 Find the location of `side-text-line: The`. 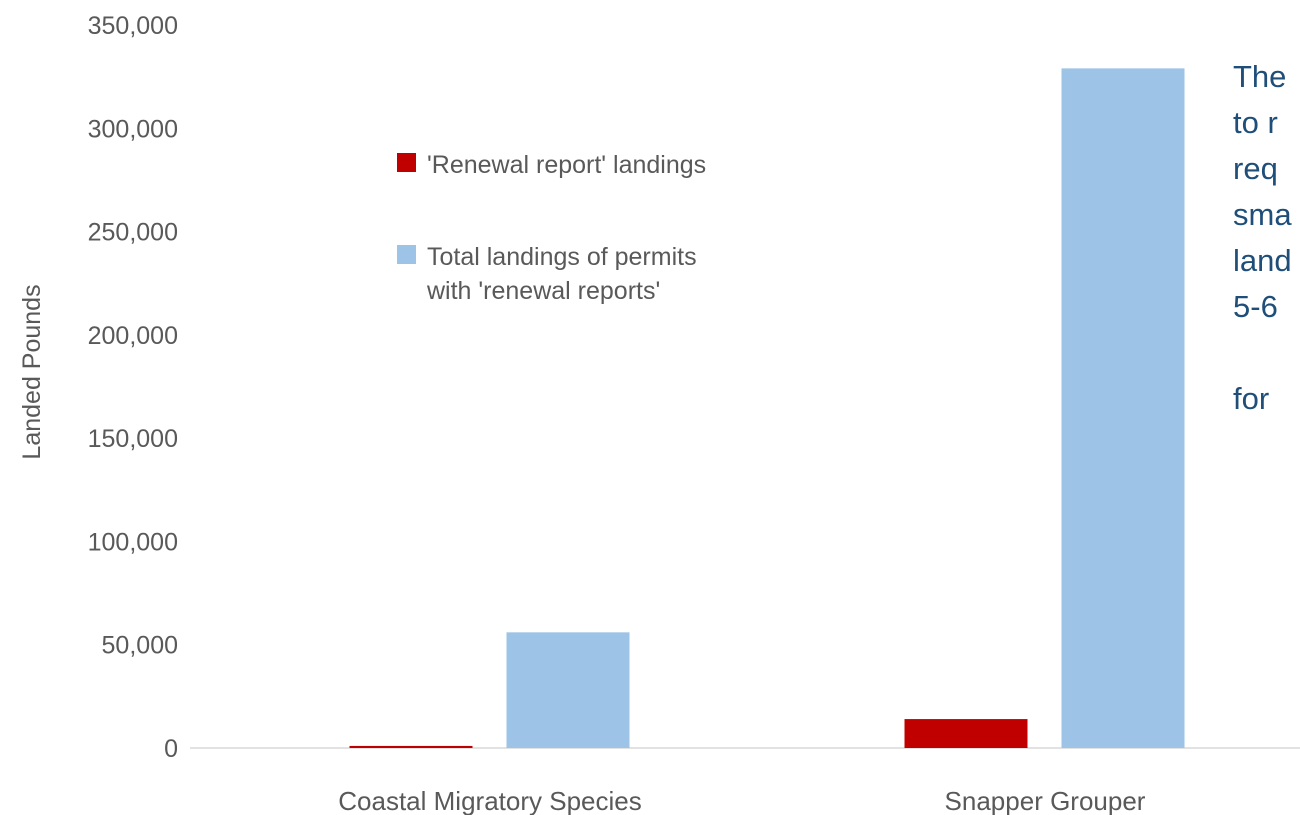

side-text-line: The is located at coordinates (1259, 76).